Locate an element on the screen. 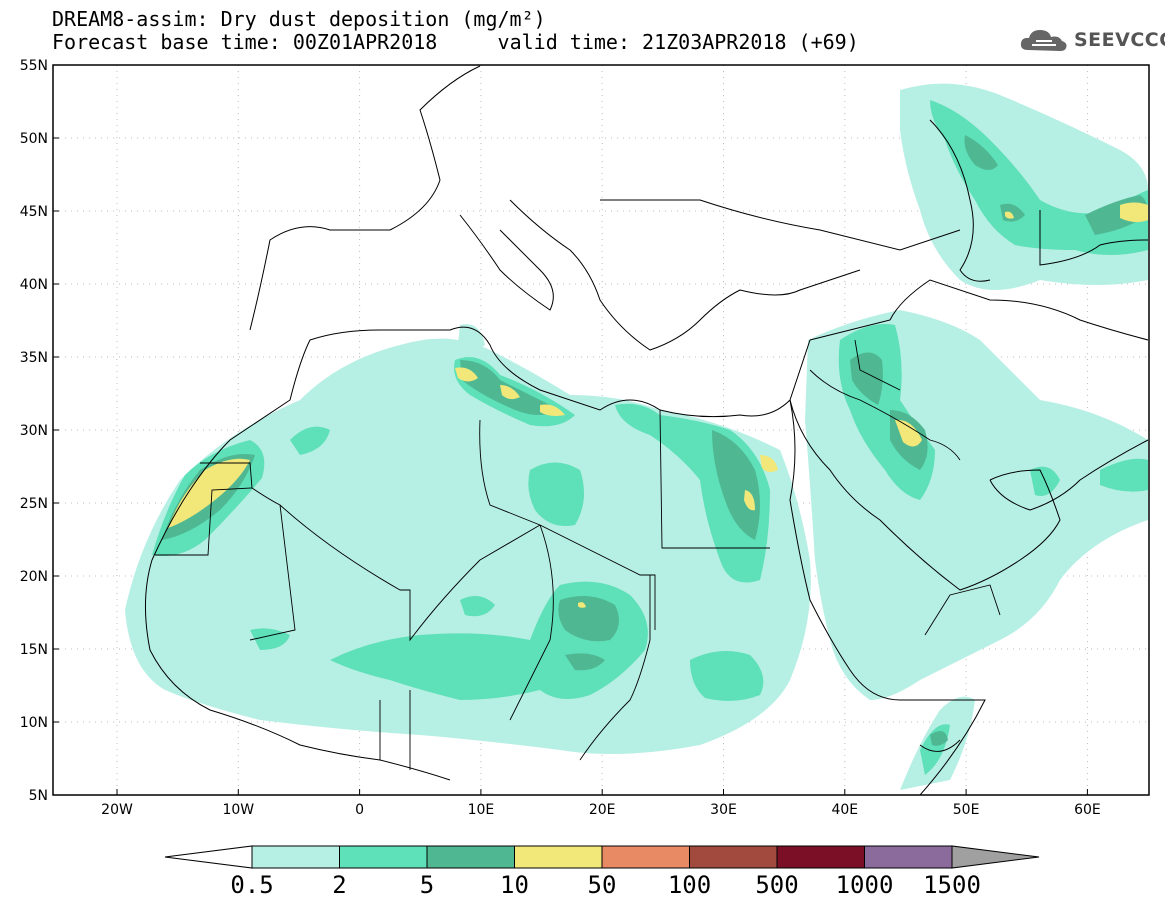  lat-label: 25N is located at coordinates (34, 504).